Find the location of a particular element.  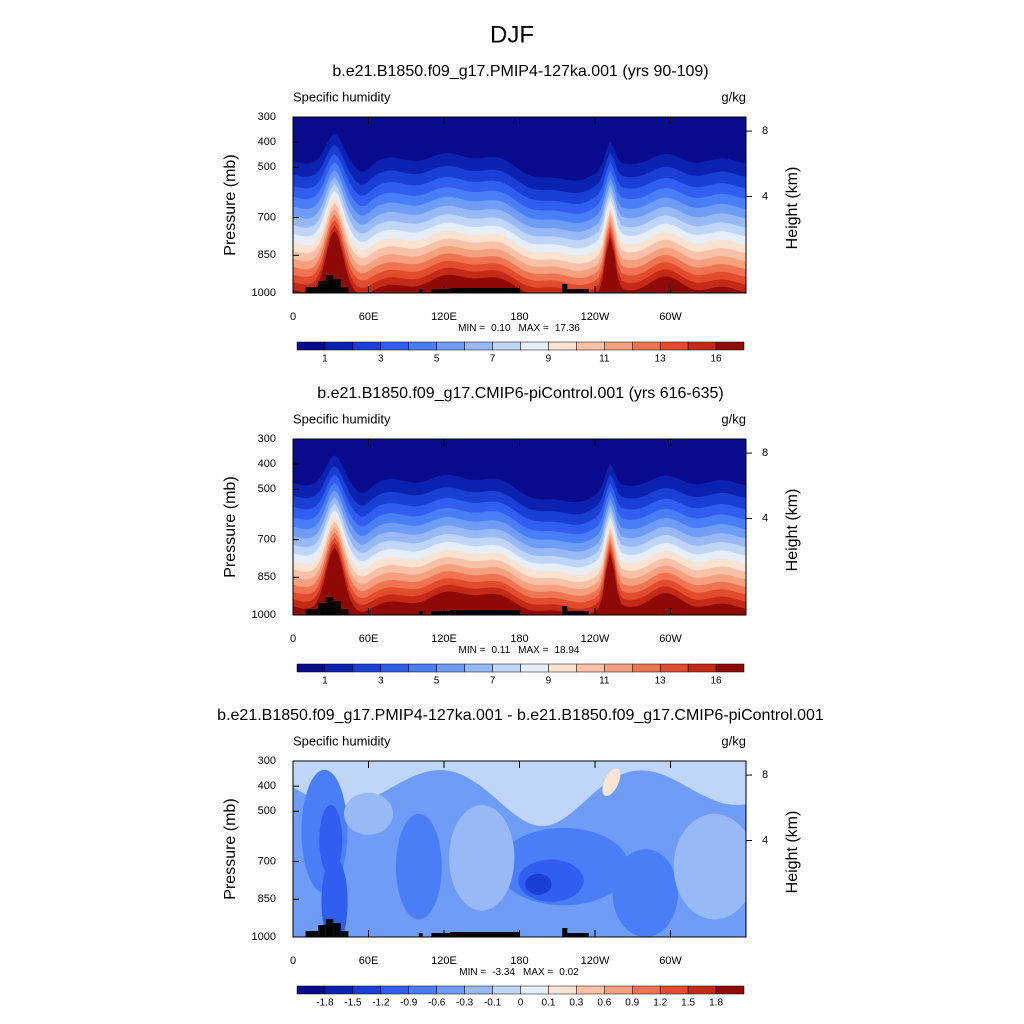

x-tick-label: 180 is located at coordinates (519, 961).